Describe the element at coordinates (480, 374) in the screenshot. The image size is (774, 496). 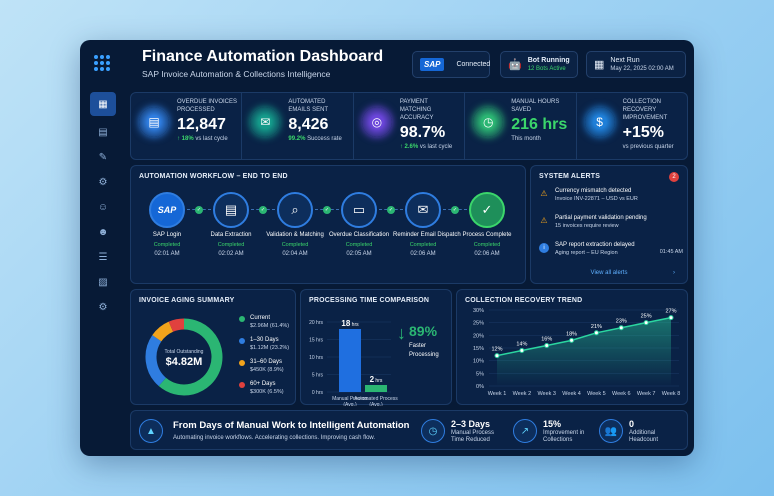
I see `y-tick-label: 5%` at that location.